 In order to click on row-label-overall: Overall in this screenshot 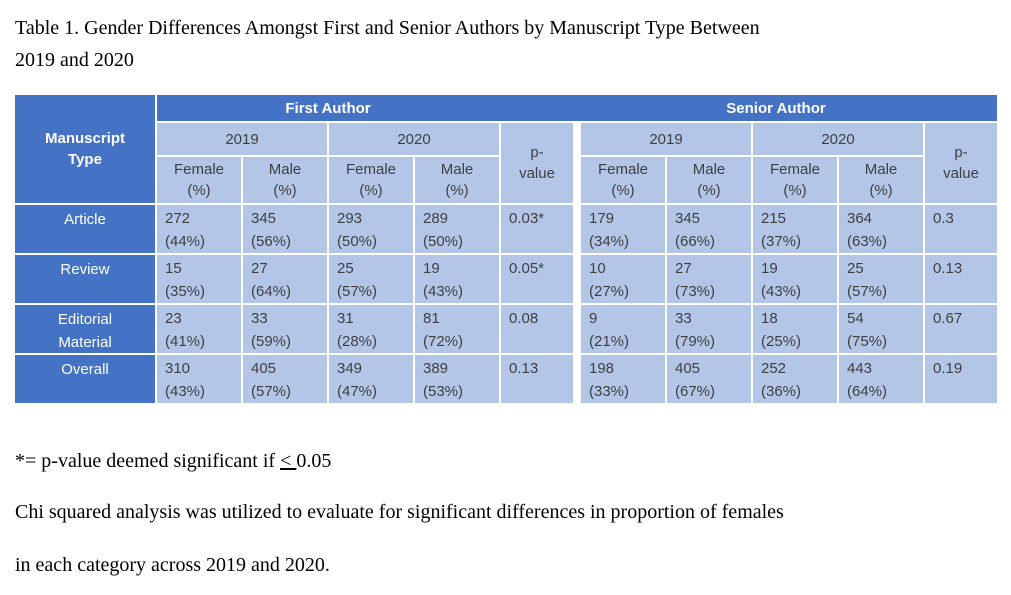, I will do `click(85, 379)`.